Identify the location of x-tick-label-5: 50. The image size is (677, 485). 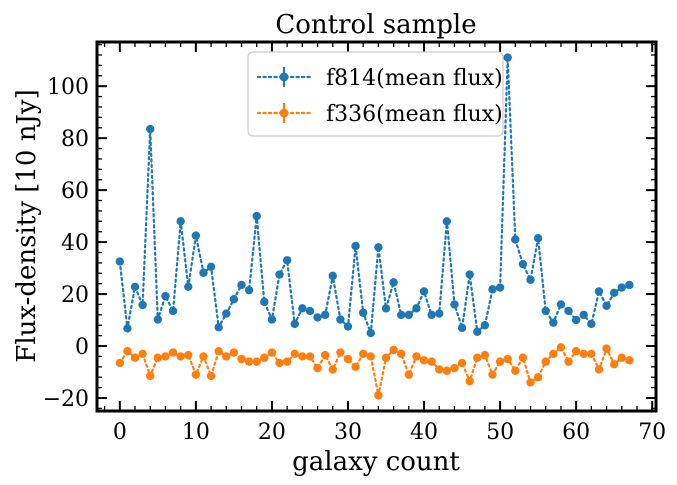
(500, 432).